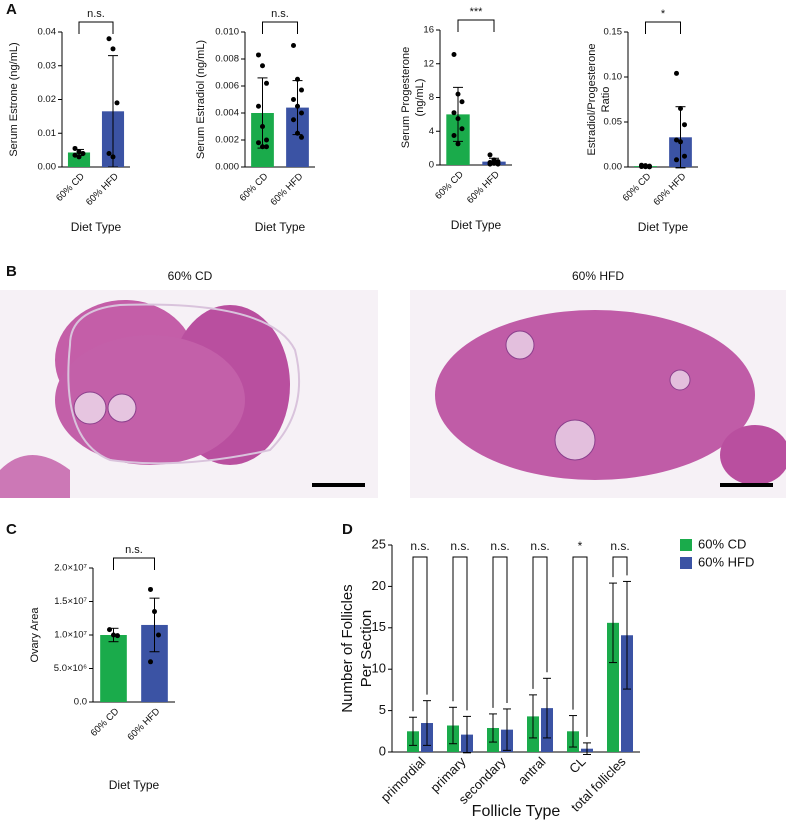 The width and height of the screenshot is (786, 822). What do you see at coordinates (477, 12) in the screenshot?
I see `significance-label: ***` at bounding box center [477, 12].